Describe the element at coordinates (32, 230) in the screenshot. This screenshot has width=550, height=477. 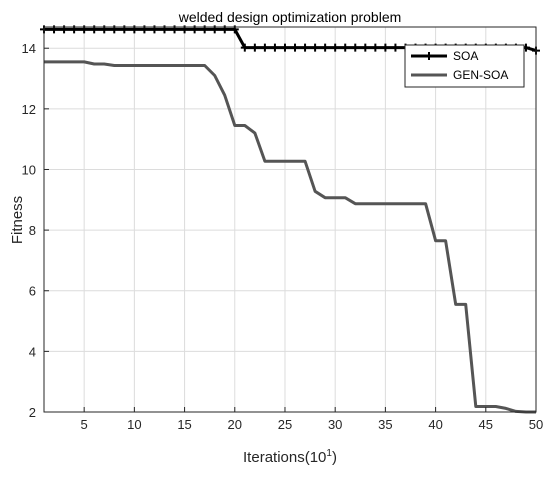
I see `y-tick-label: 8` at that location.